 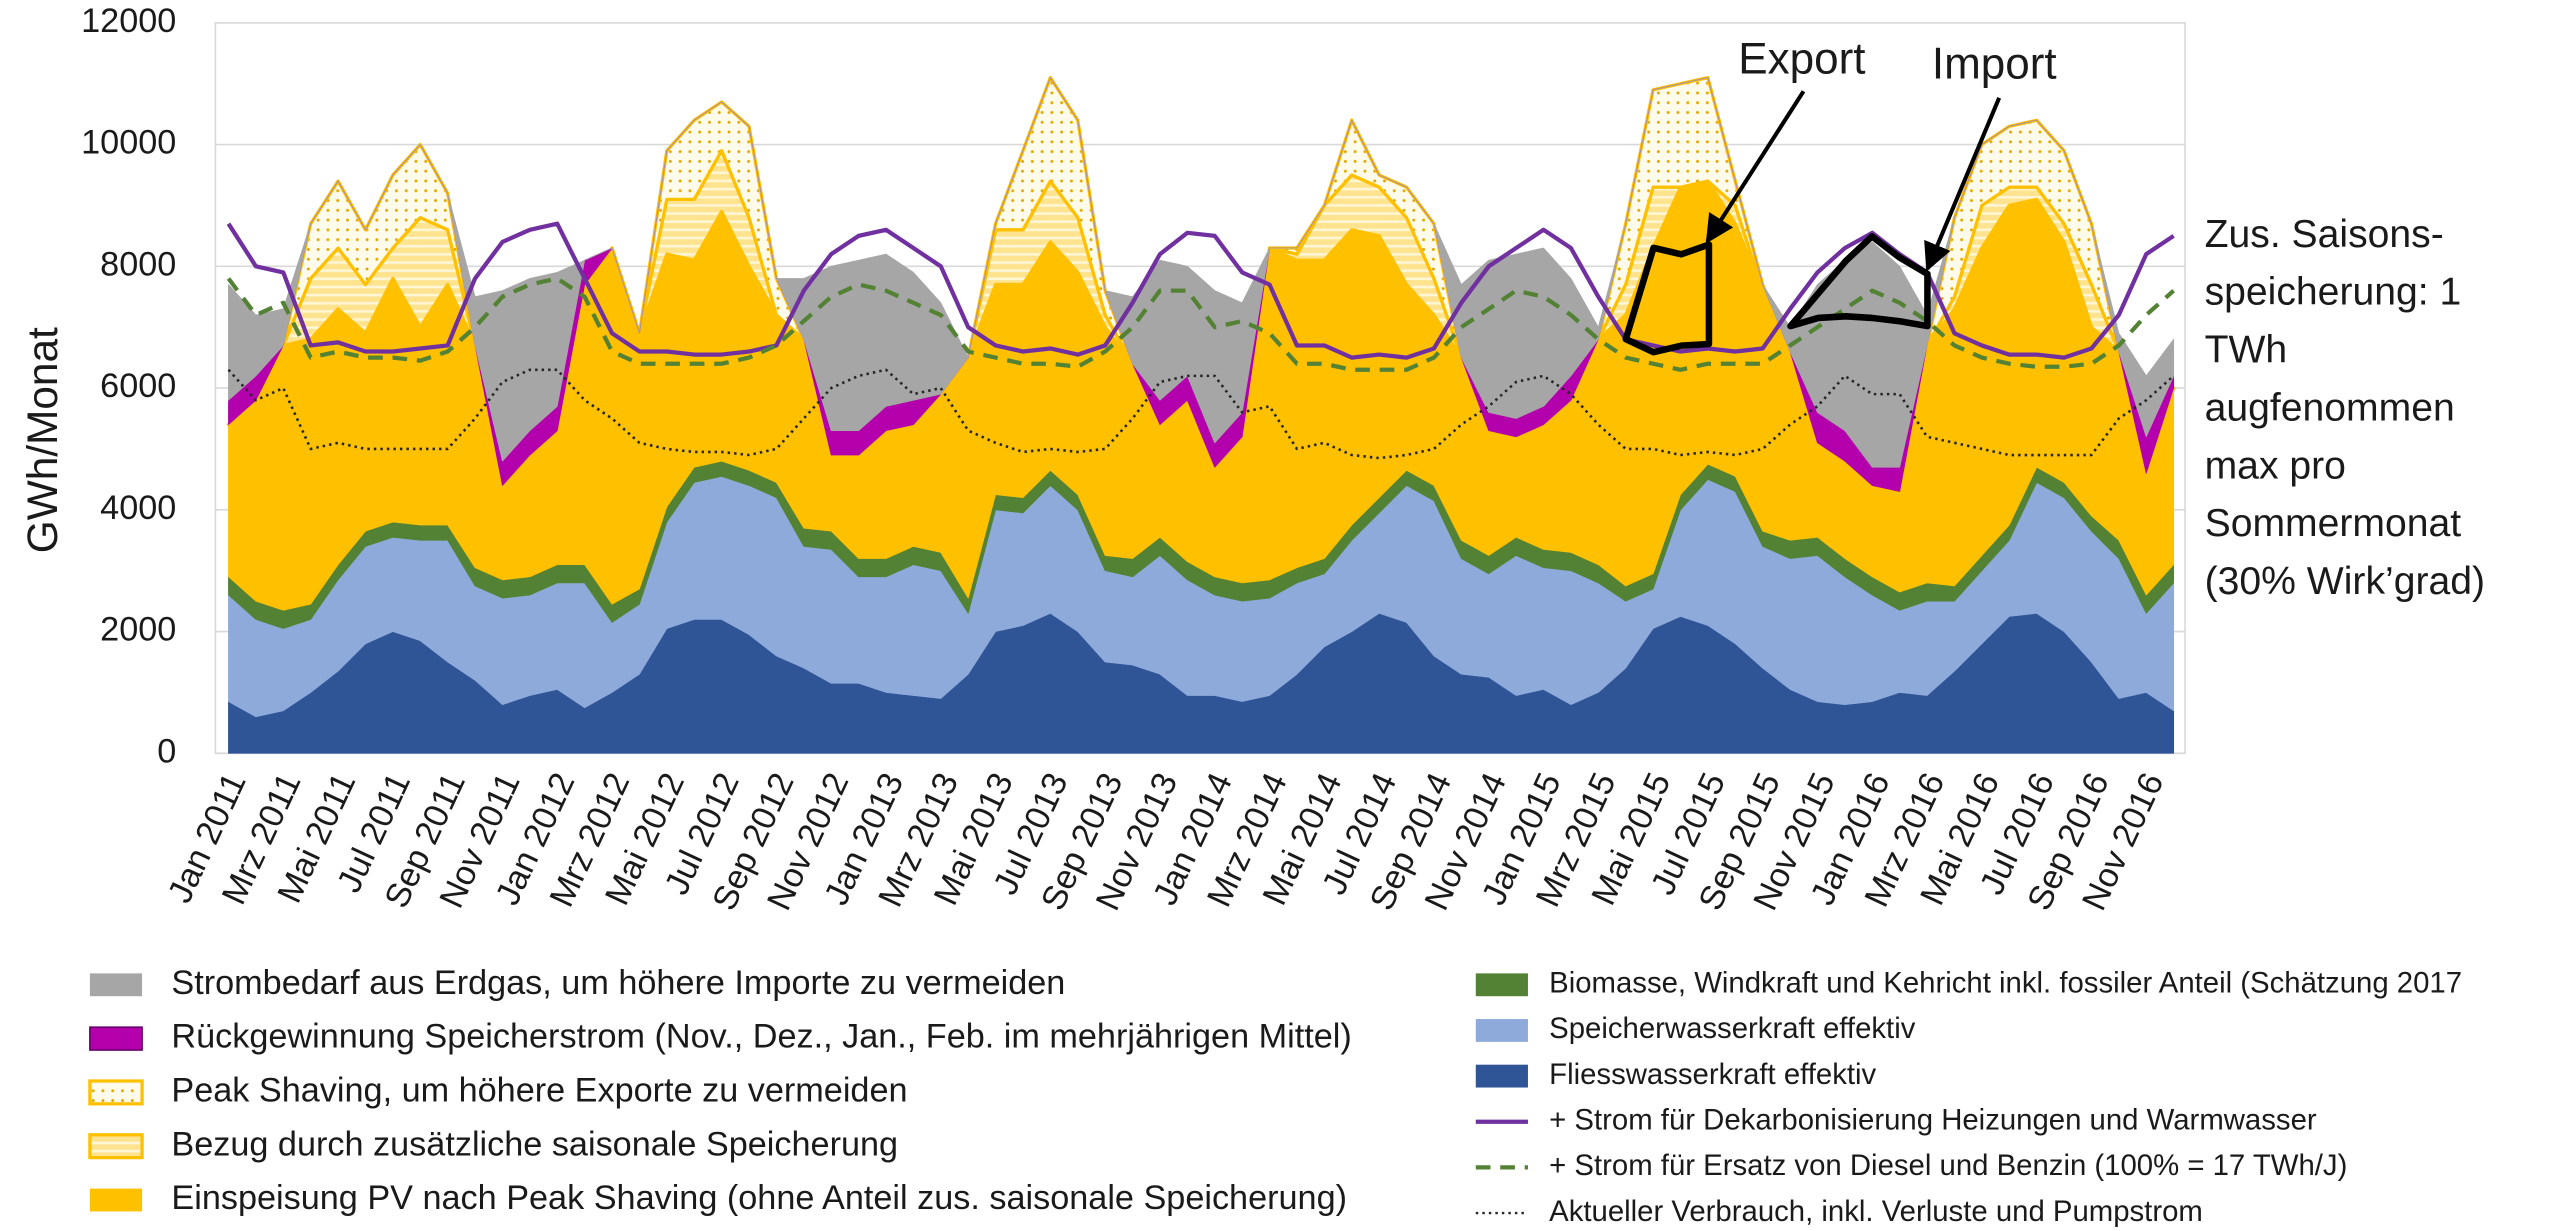 What do you see at coordinates (2333, 523) in the screenshot?
I see `side-note-line: Sommermonat` at bounding box center [2333, 523].